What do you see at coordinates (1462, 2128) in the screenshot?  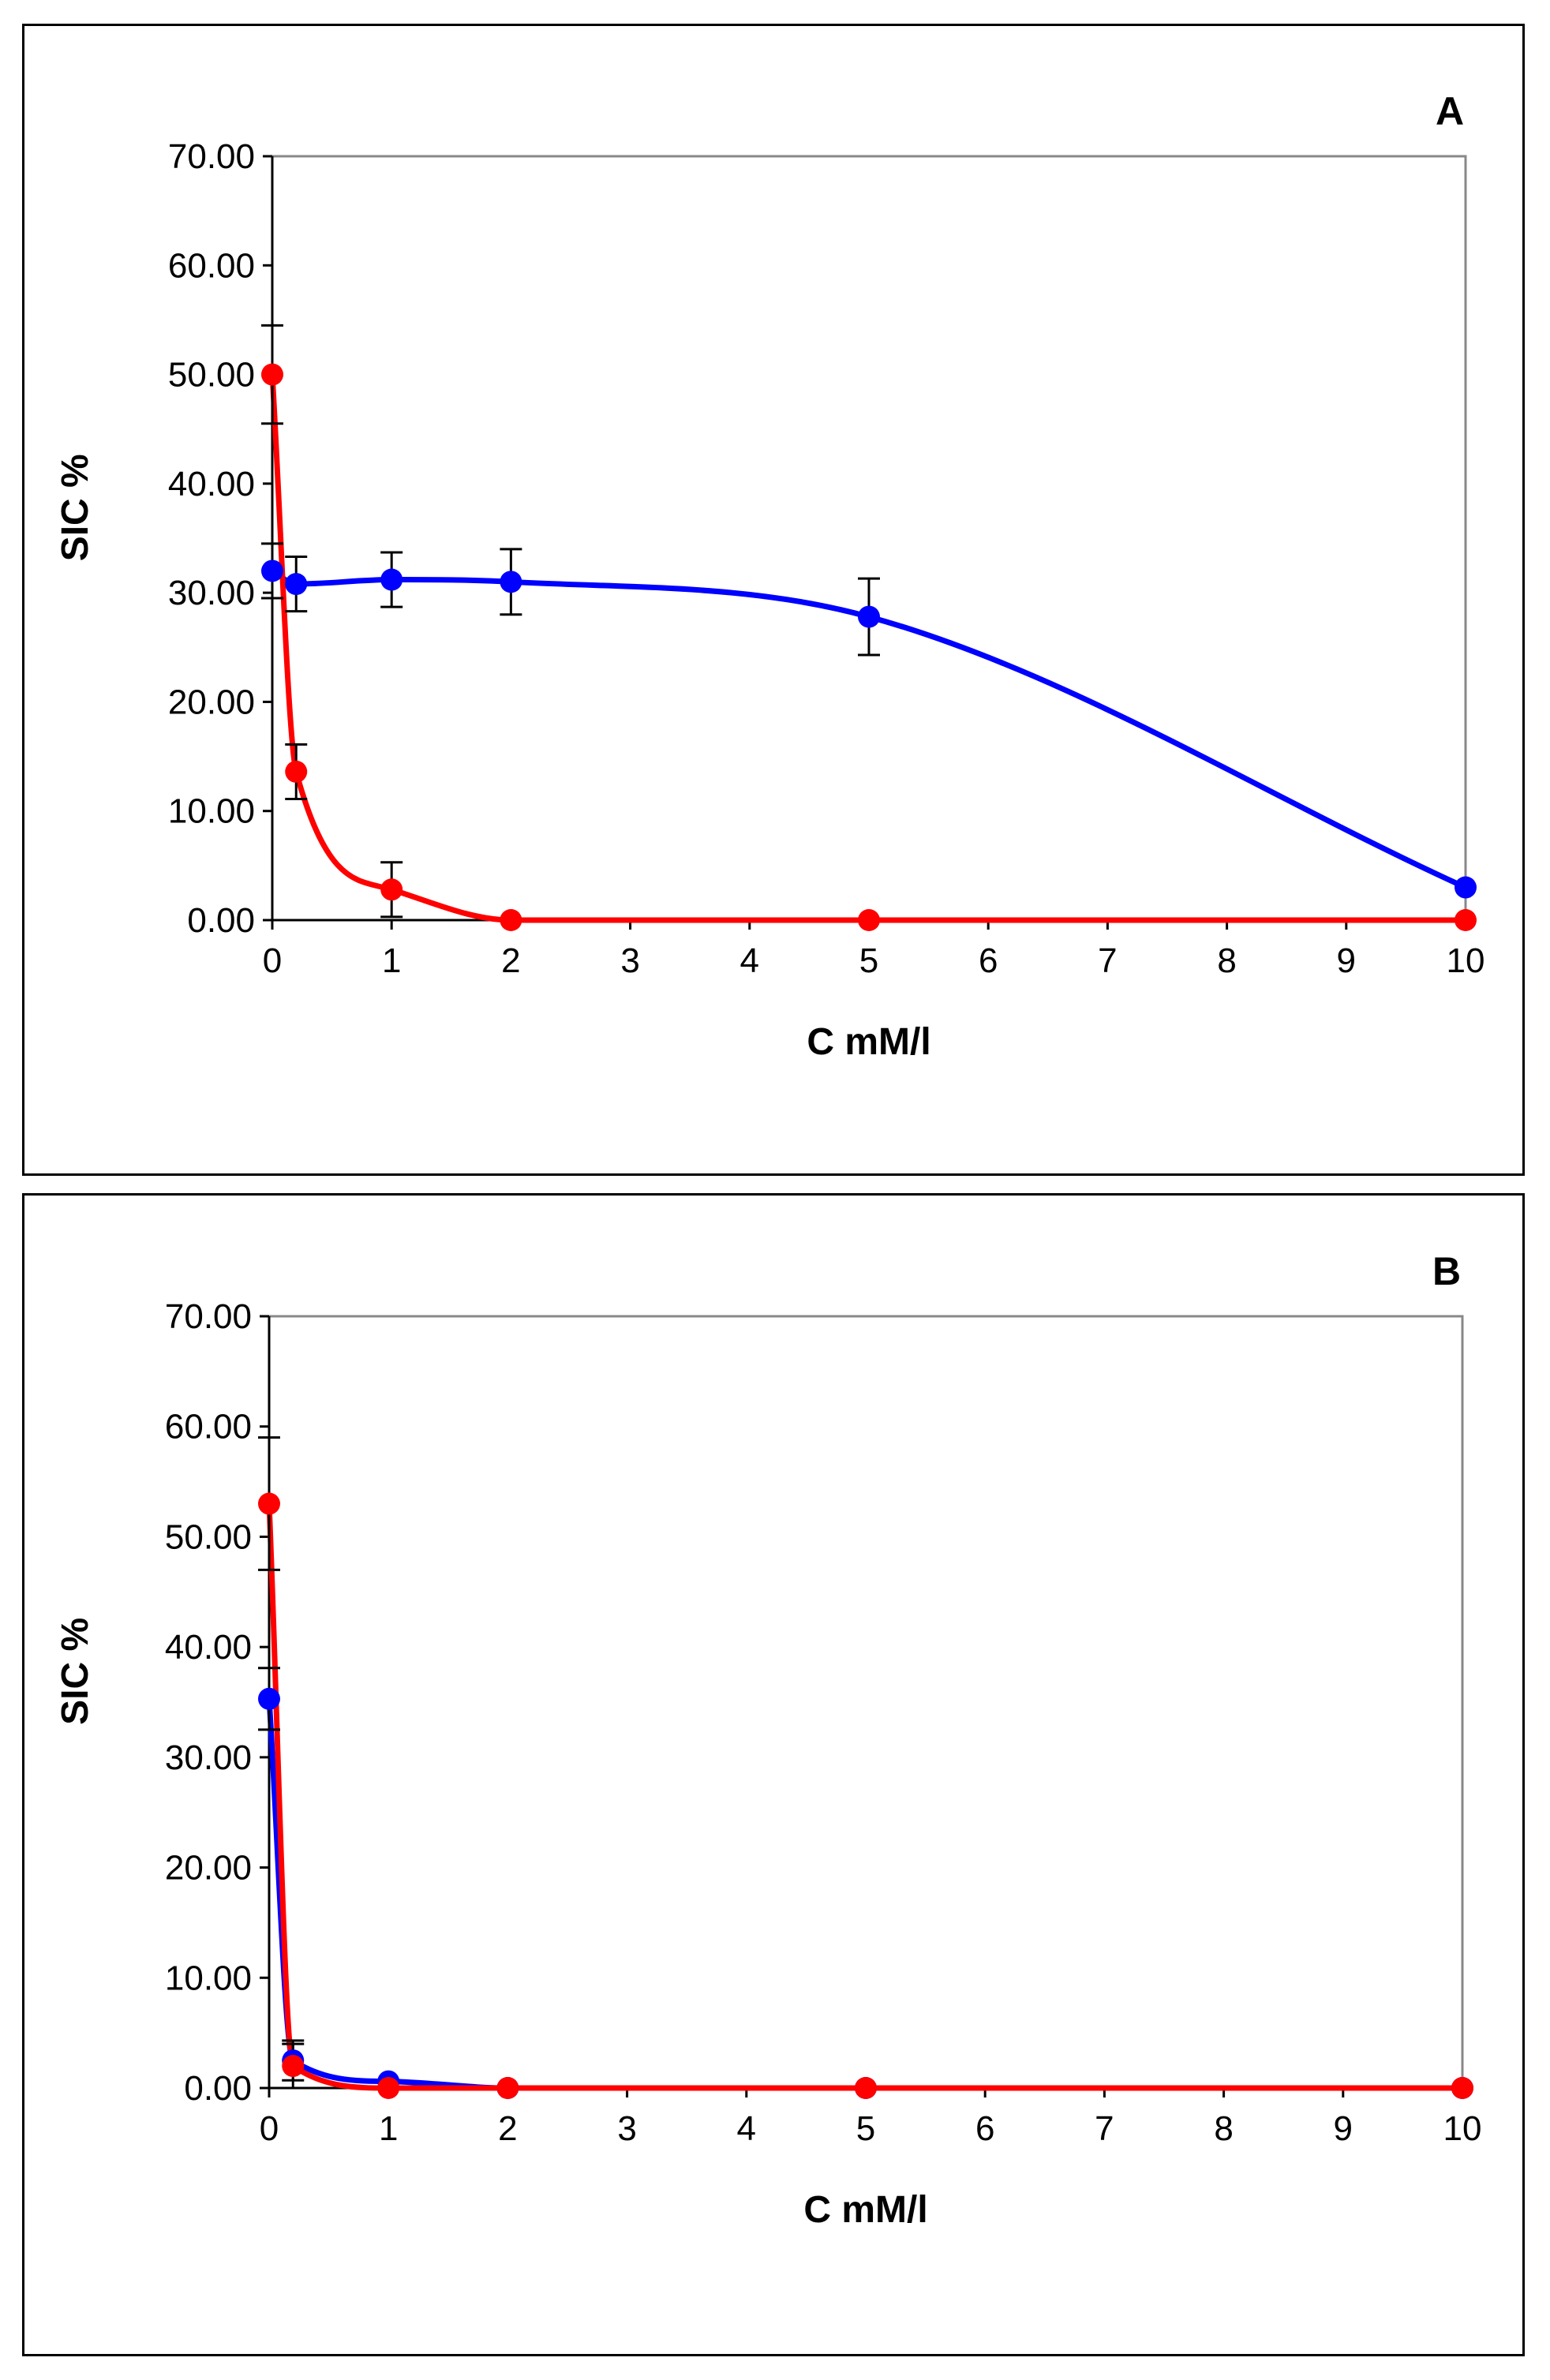 I see `chart-b-x-tick-label: 10` at bounding box center [1462, 2128].